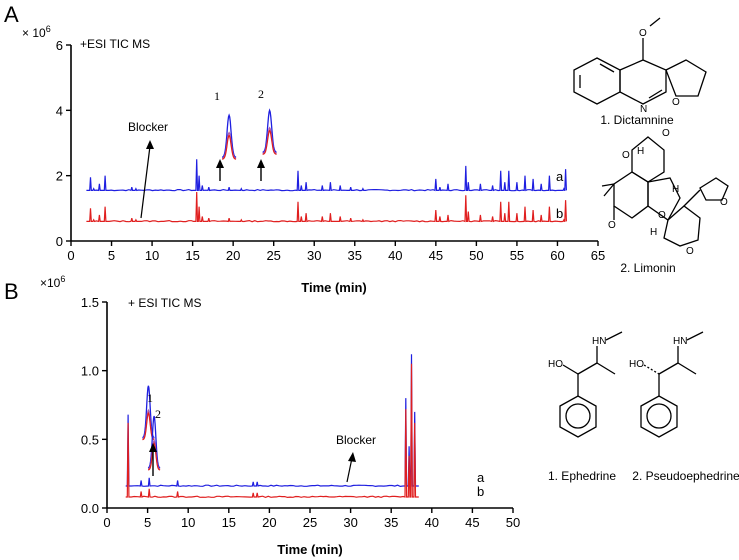 The height and width of the screenshot is (560, 739). What do you see at coordinates (517, 255) in the screenshot?
I see `x-tick-label: 55` at bounding box center [517, 255].